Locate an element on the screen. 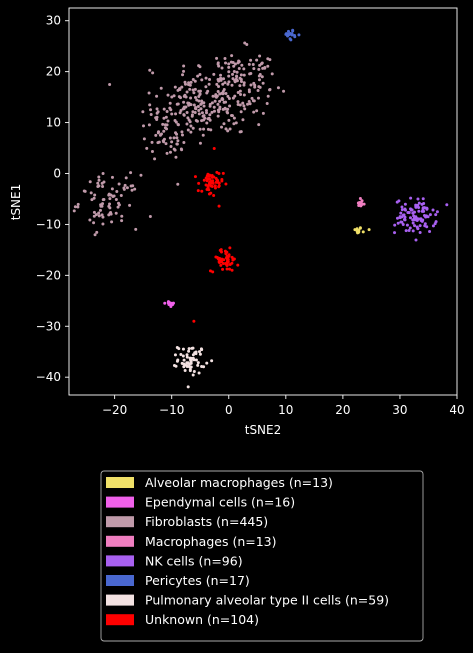 The height and width of the screenshot is (653, 473). x-tick-label: −20 is located at coordinates (114, 410).